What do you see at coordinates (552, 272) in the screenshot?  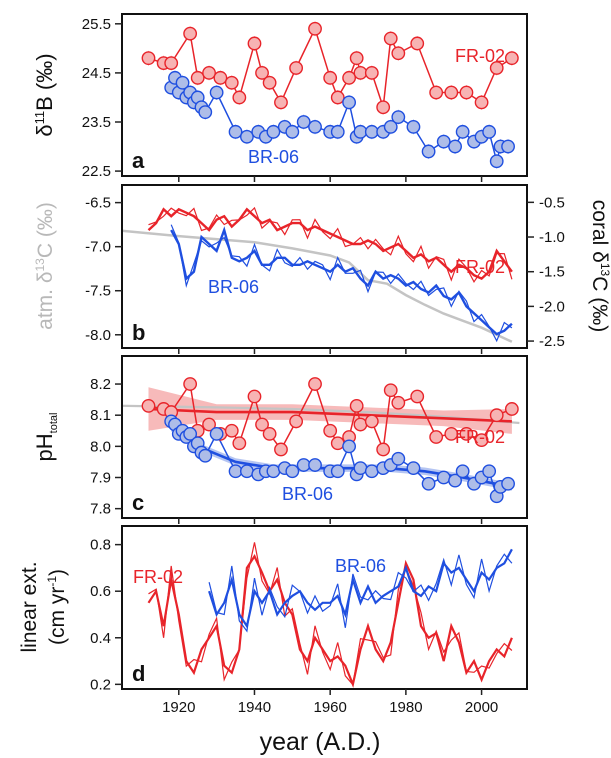 I see `b-ytick-right-label: -1.5` at bounding box center [552, 272].